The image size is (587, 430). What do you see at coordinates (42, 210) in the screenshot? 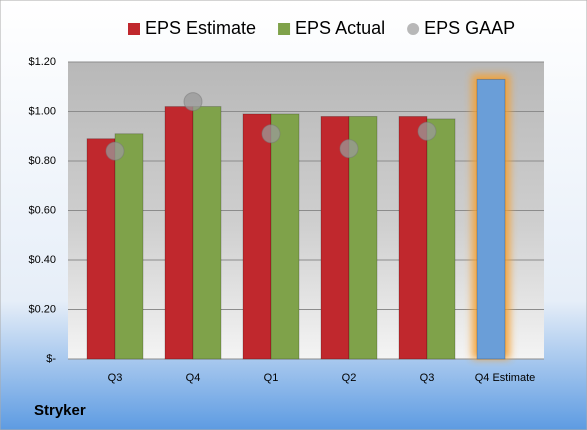
I see `y-tick-label: $0.60` at bounding box center [42, 210].